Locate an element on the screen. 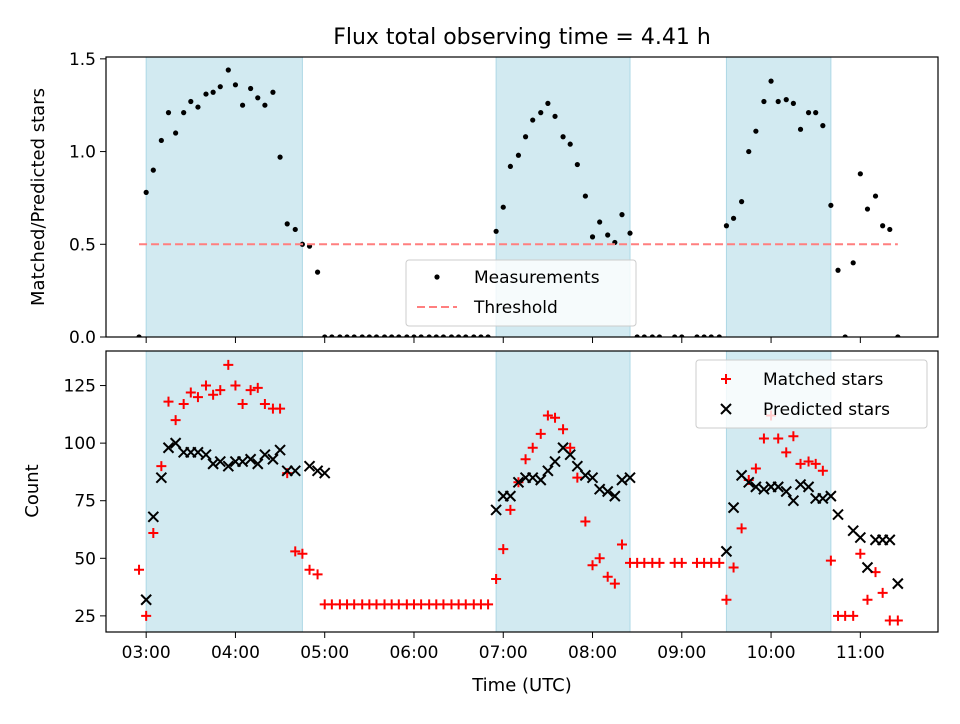 The image size is (960, 724). bottom-y-tick-label: 100 is located at coordinates (80, 444).